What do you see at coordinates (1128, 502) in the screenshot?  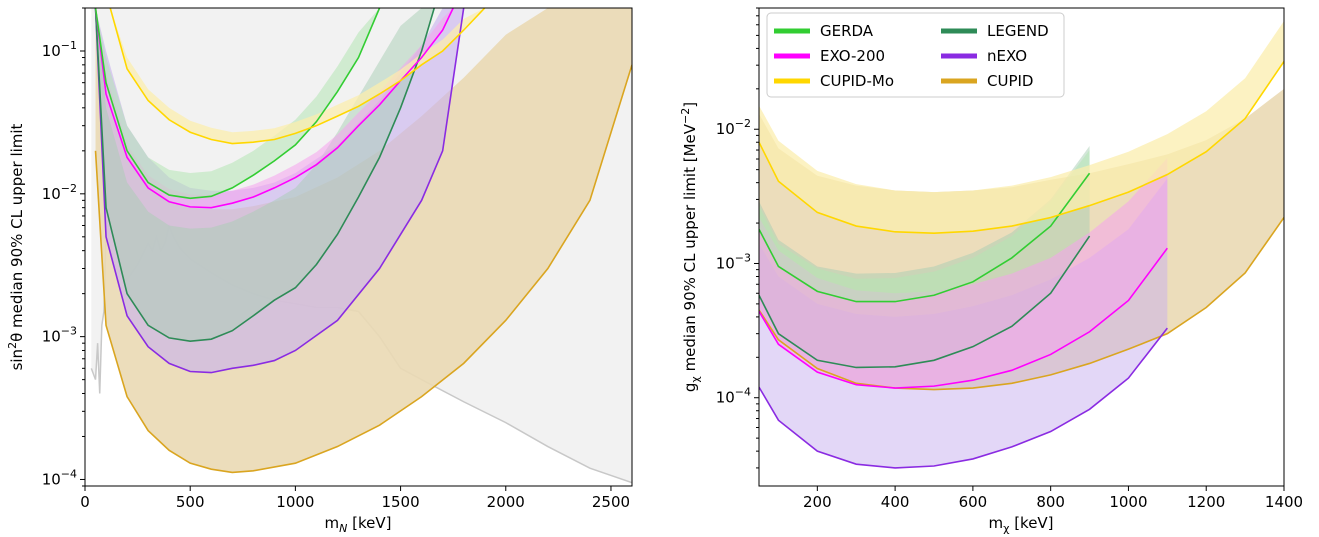 I see `right-x-tick-label: 1000` at bounding box center [1128, 502].